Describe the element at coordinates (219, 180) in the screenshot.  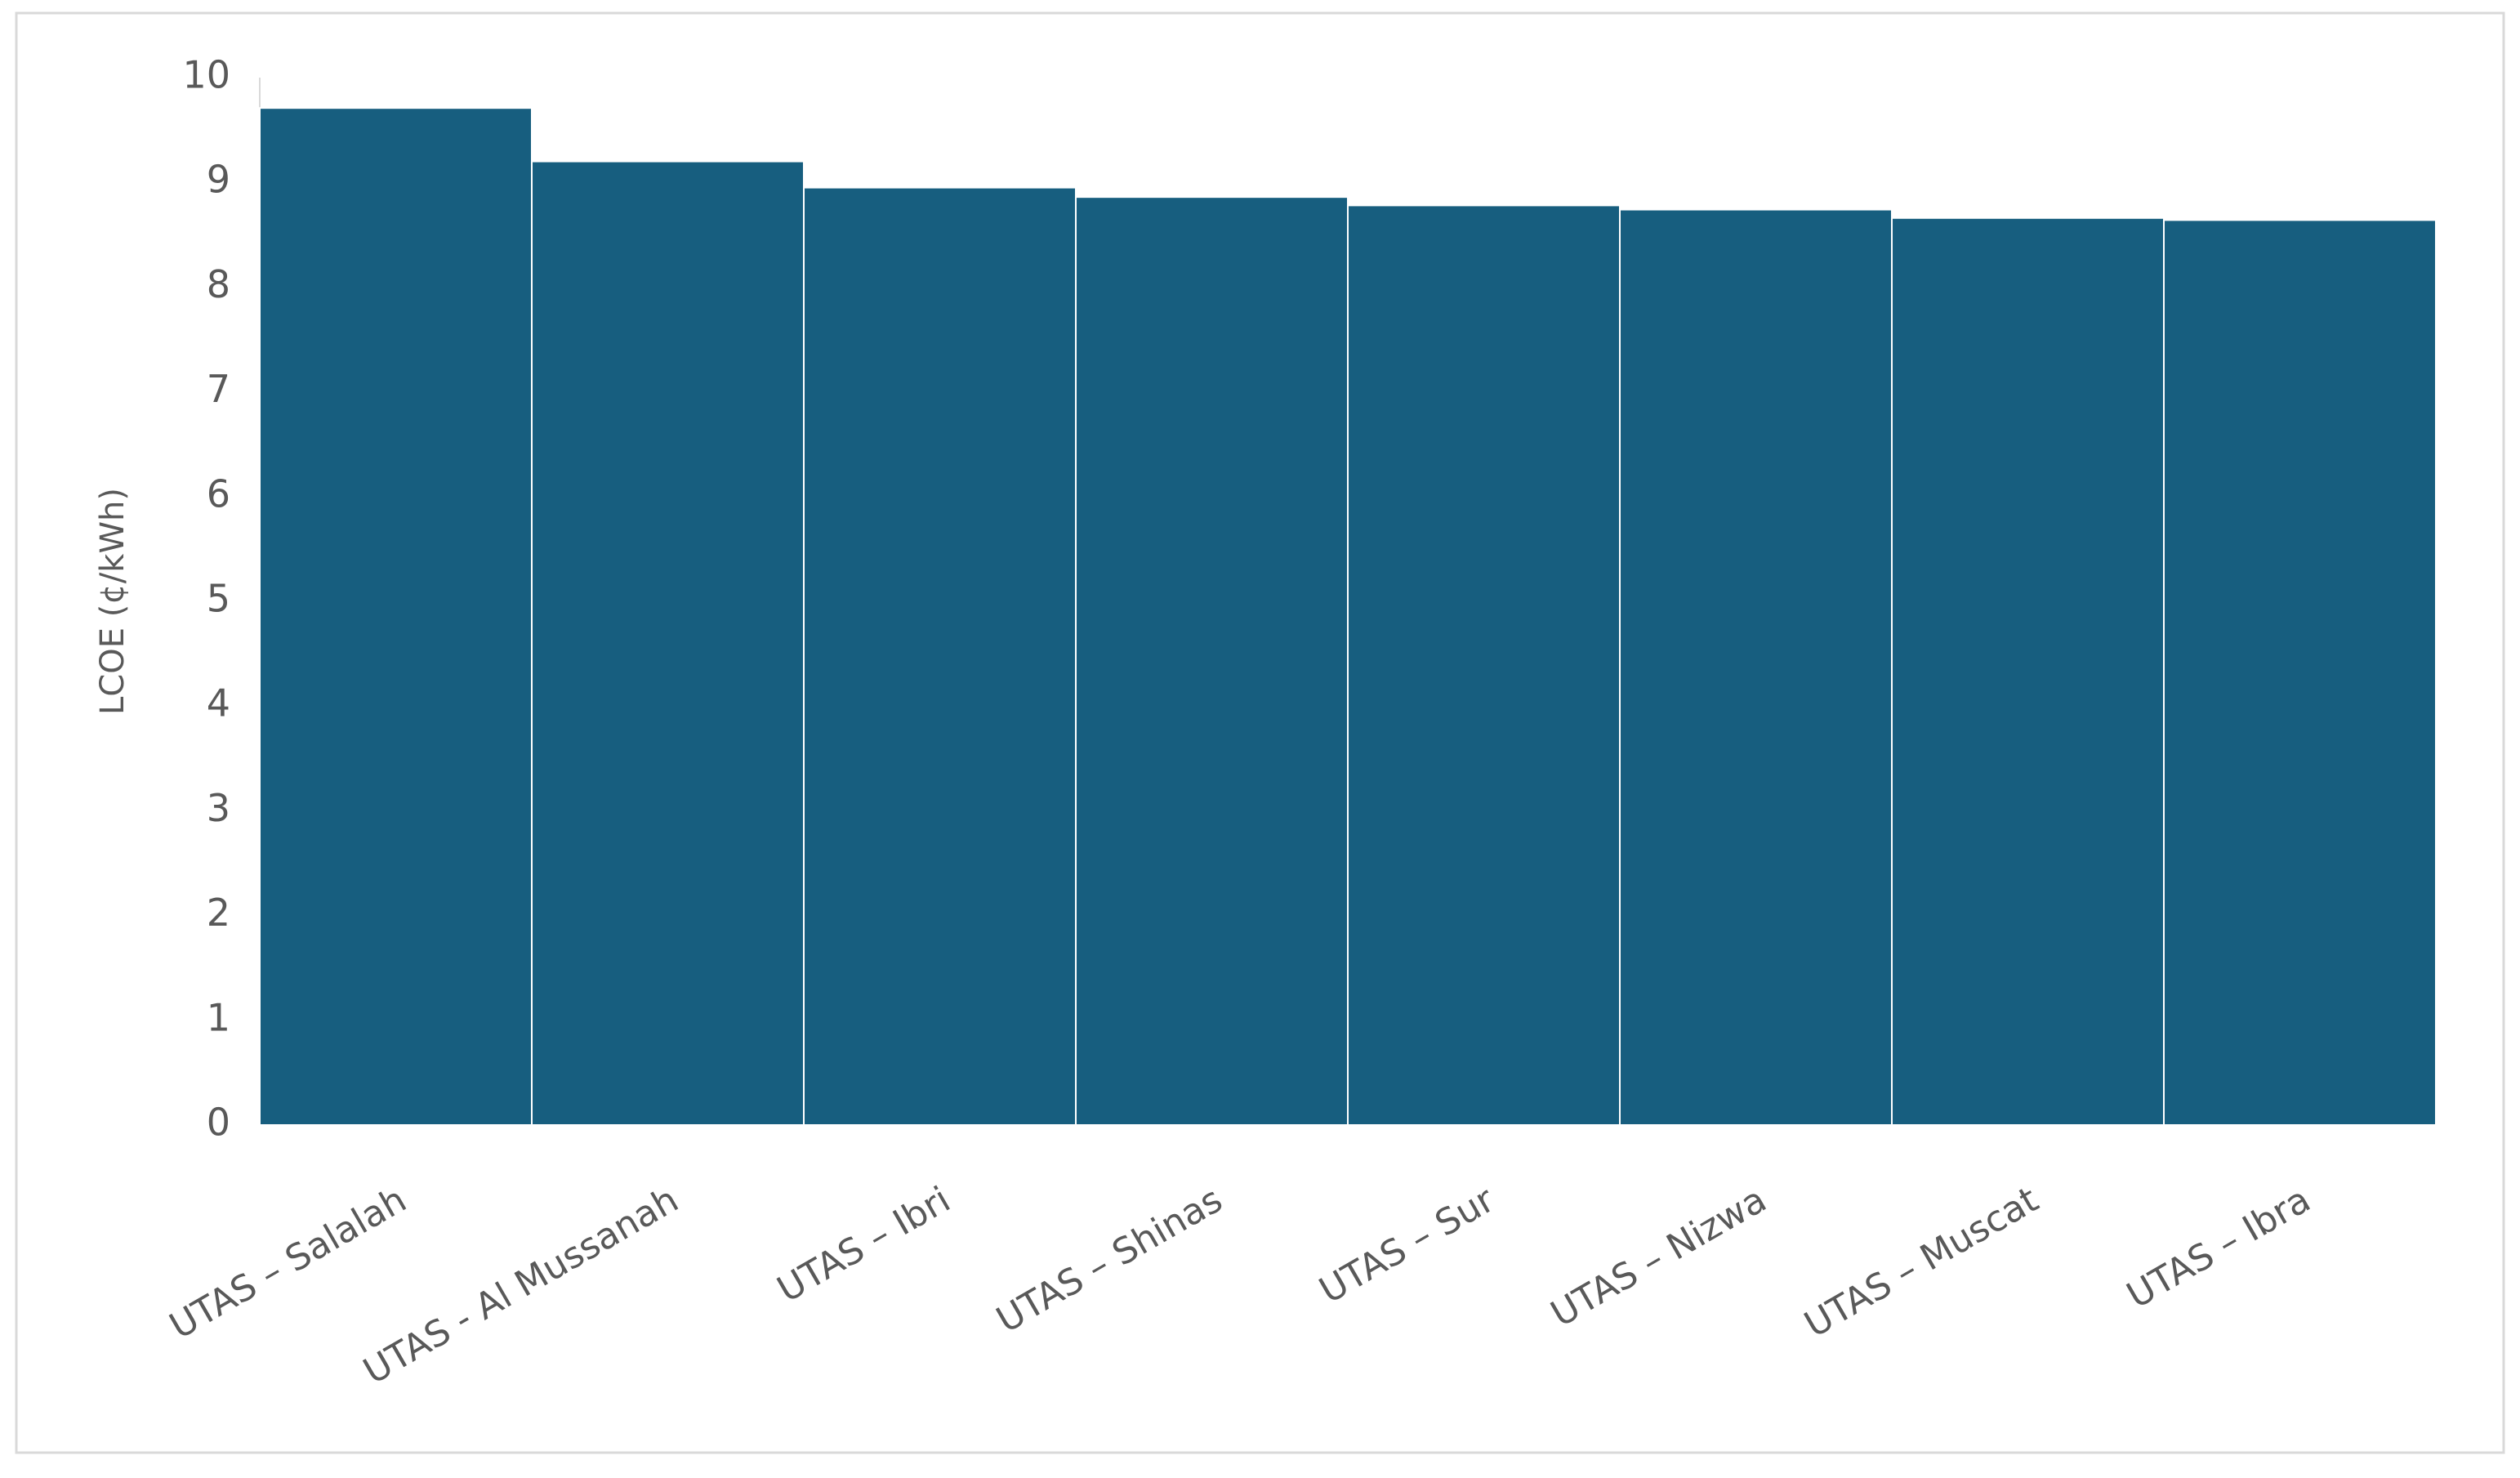
I see `y-tick-label: 9` at that location.